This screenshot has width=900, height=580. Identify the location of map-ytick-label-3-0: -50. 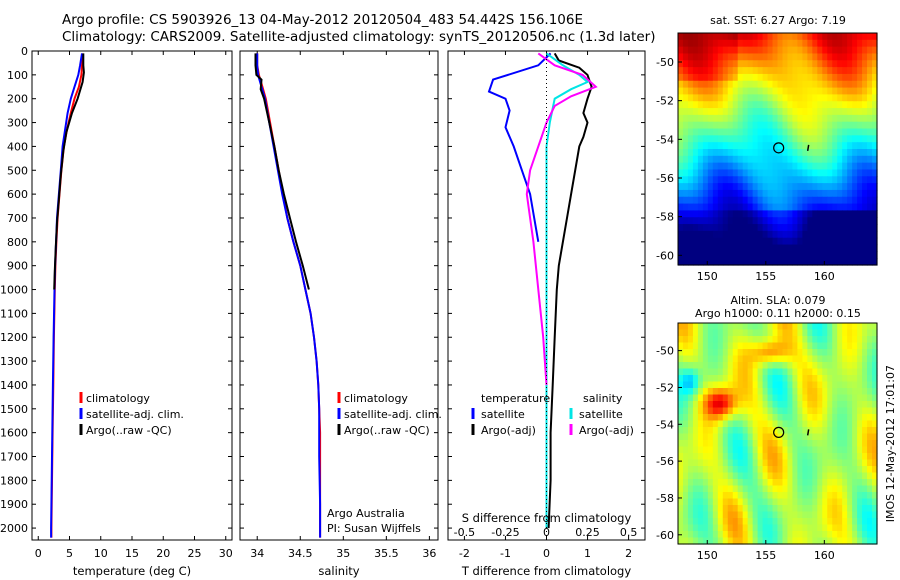
(665, 62).